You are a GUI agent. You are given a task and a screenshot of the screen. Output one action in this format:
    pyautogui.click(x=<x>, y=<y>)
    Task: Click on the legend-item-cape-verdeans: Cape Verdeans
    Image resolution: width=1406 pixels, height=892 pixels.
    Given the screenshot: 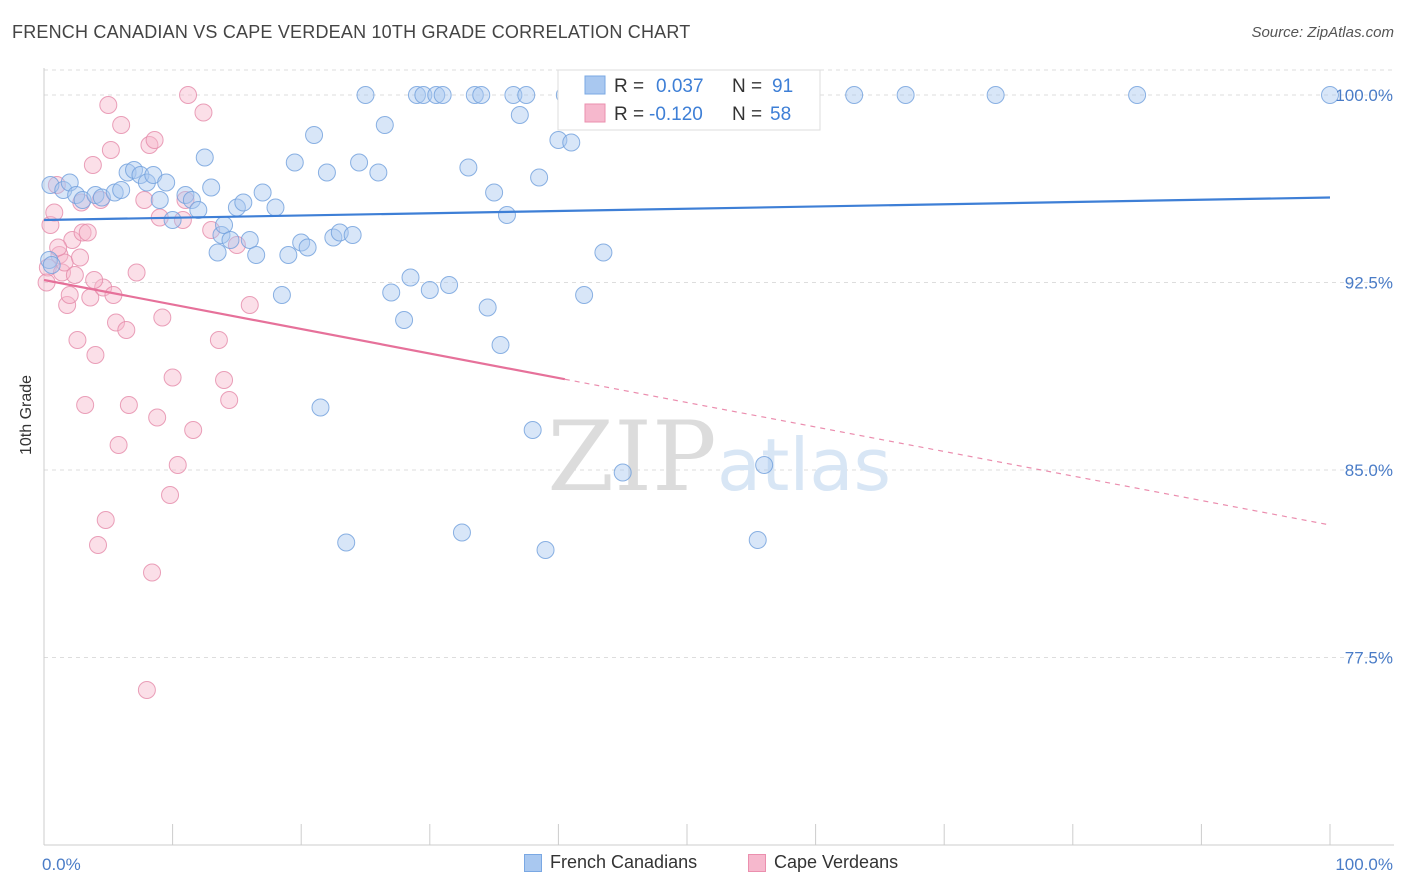 What is the action you would take?
    pyautogui.click(x=823, y=862)
    